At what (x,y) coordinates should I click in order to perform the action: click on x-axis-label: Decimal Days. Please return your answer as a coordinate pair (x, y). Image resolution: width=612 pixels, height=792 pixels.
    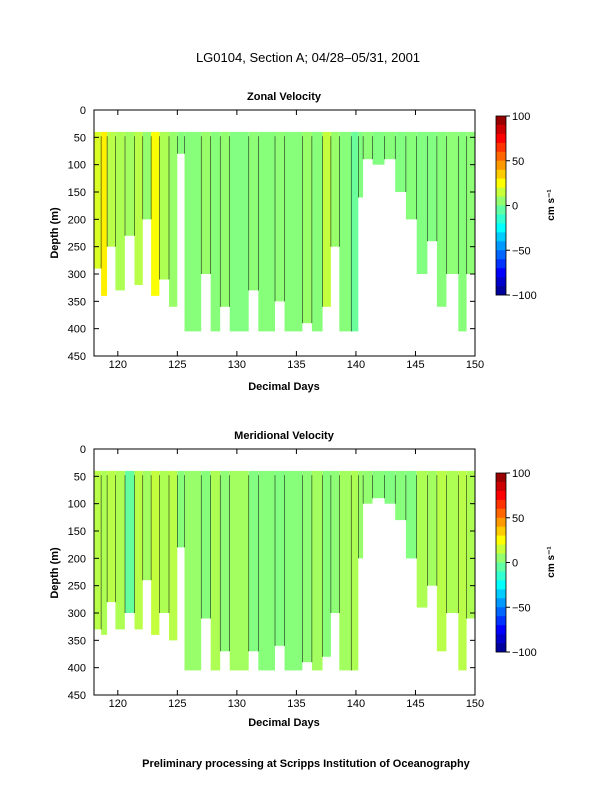
    Looking at the image, I should click on (284, 387).